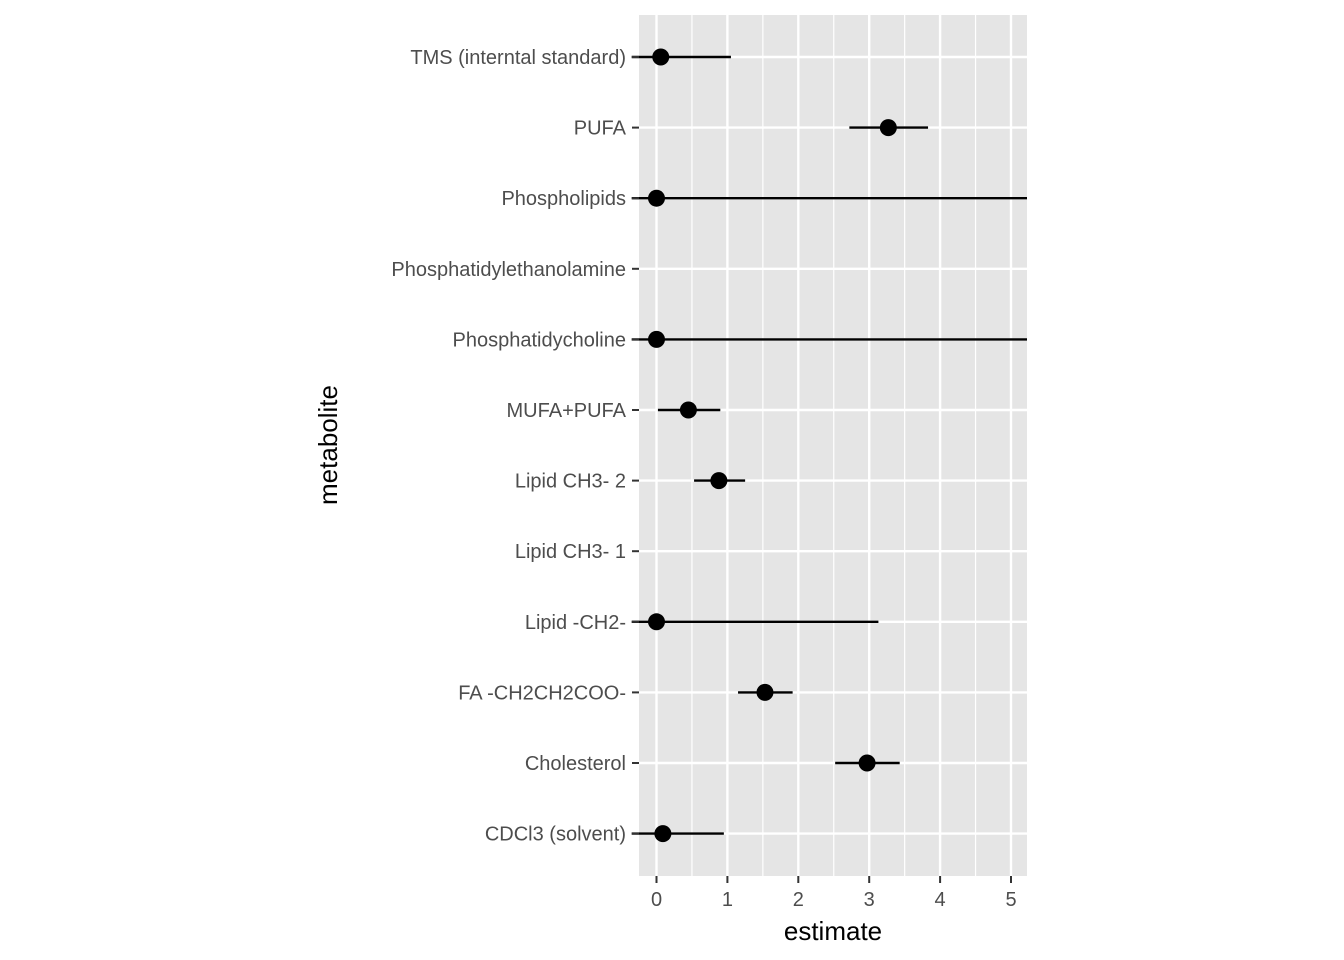  What do you see at coordinates (563, 199) in the screenshot?
I see `y-tick-label: Phospholipids` at bounding box center [563, 199].